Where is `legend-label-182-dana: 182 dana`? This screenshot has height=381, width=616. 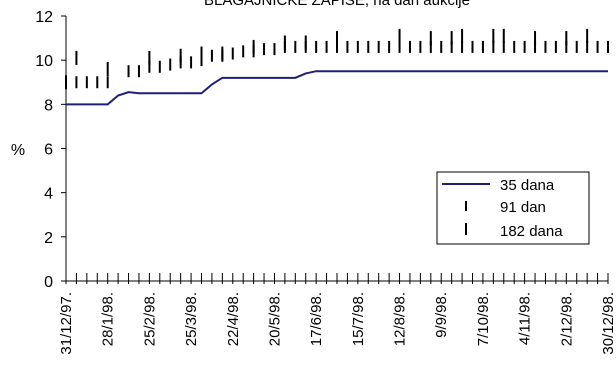
legend-label-182-dana: 182 dana is located at coordinates (531, 231).